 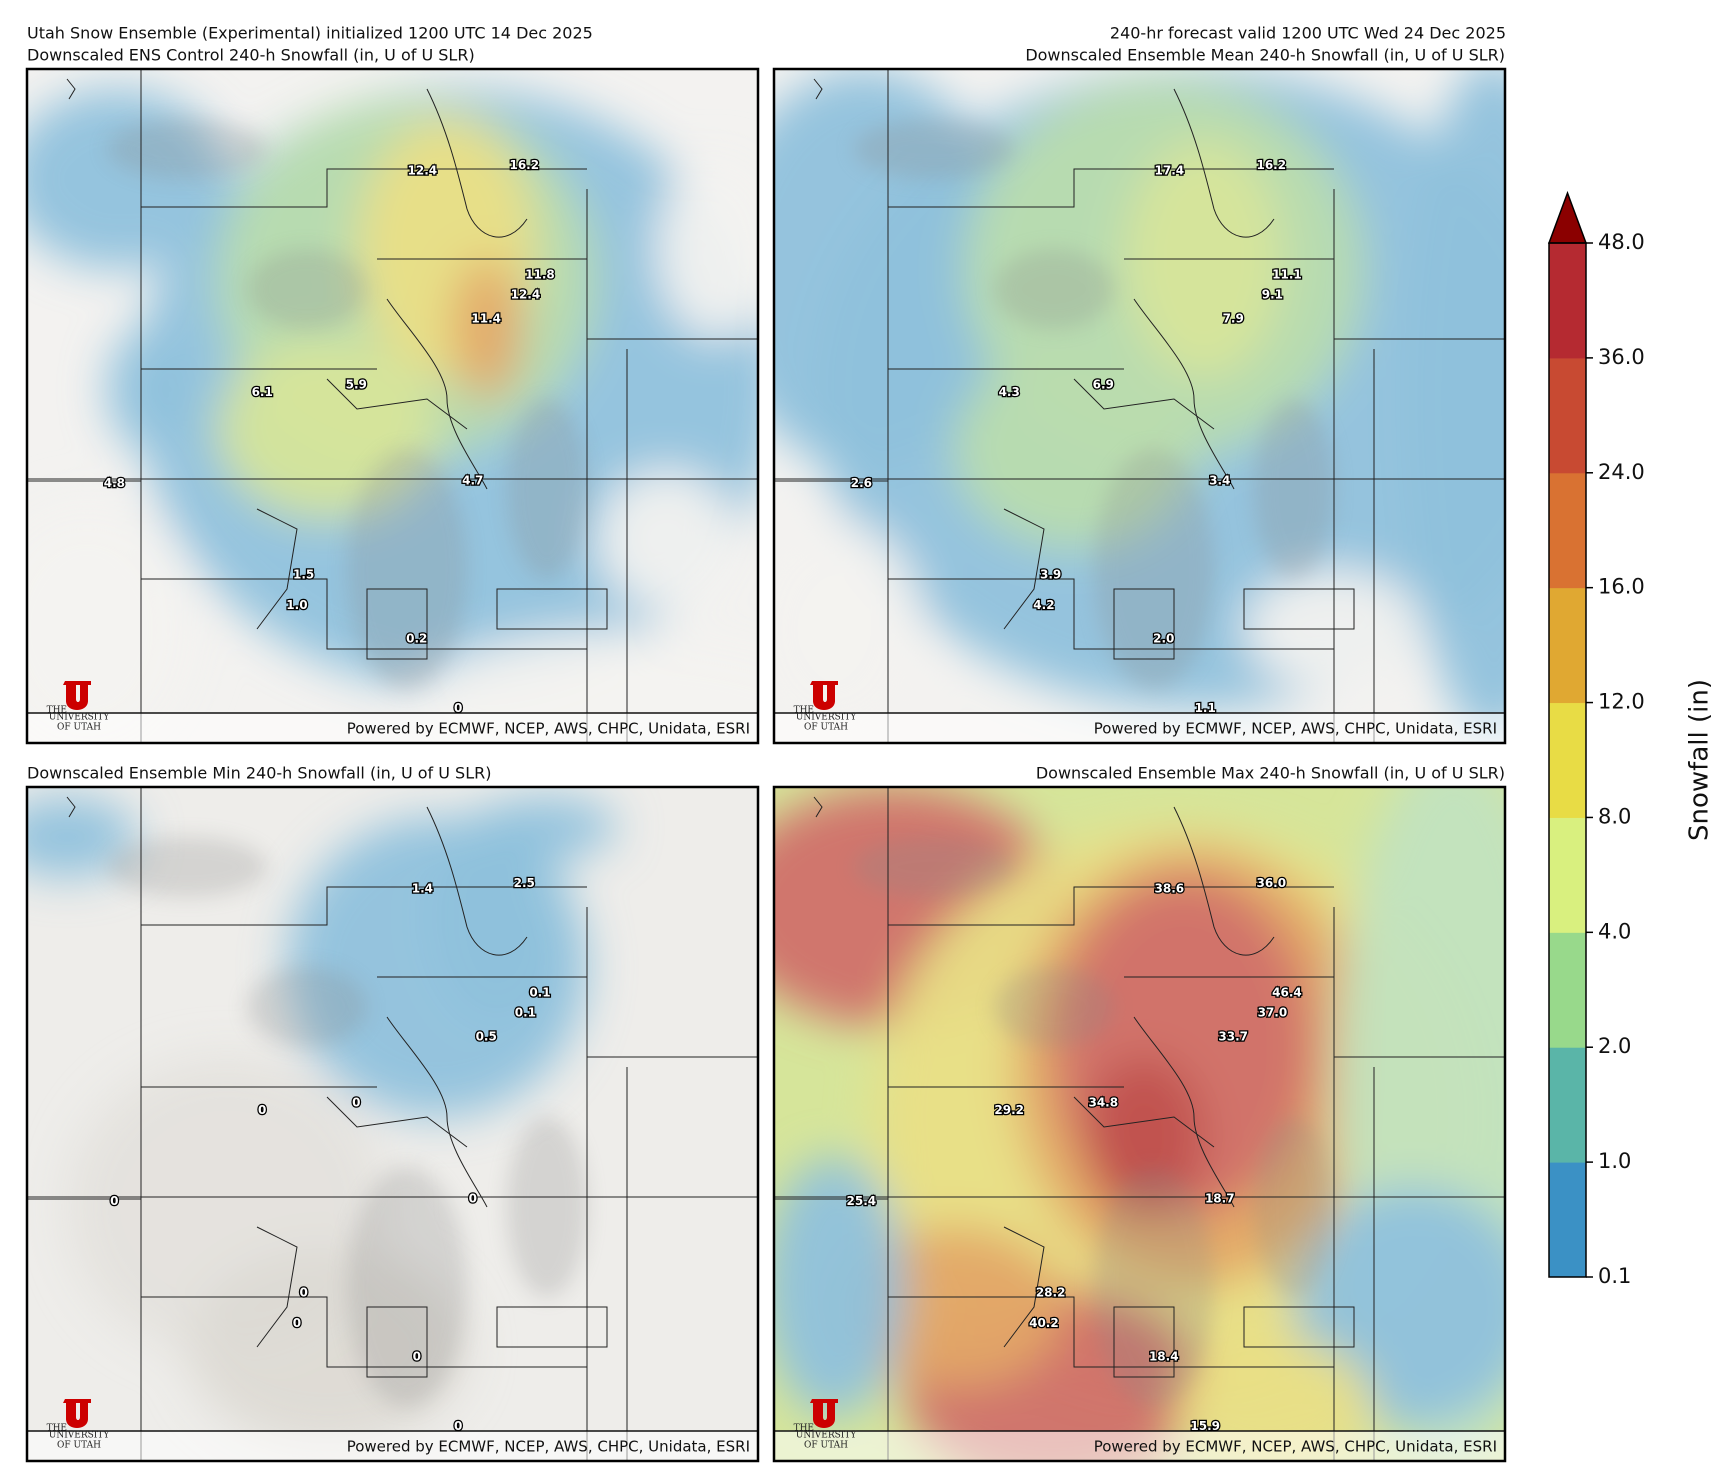 I want to click on point-label: 11.8, so click(x=540, y=275).